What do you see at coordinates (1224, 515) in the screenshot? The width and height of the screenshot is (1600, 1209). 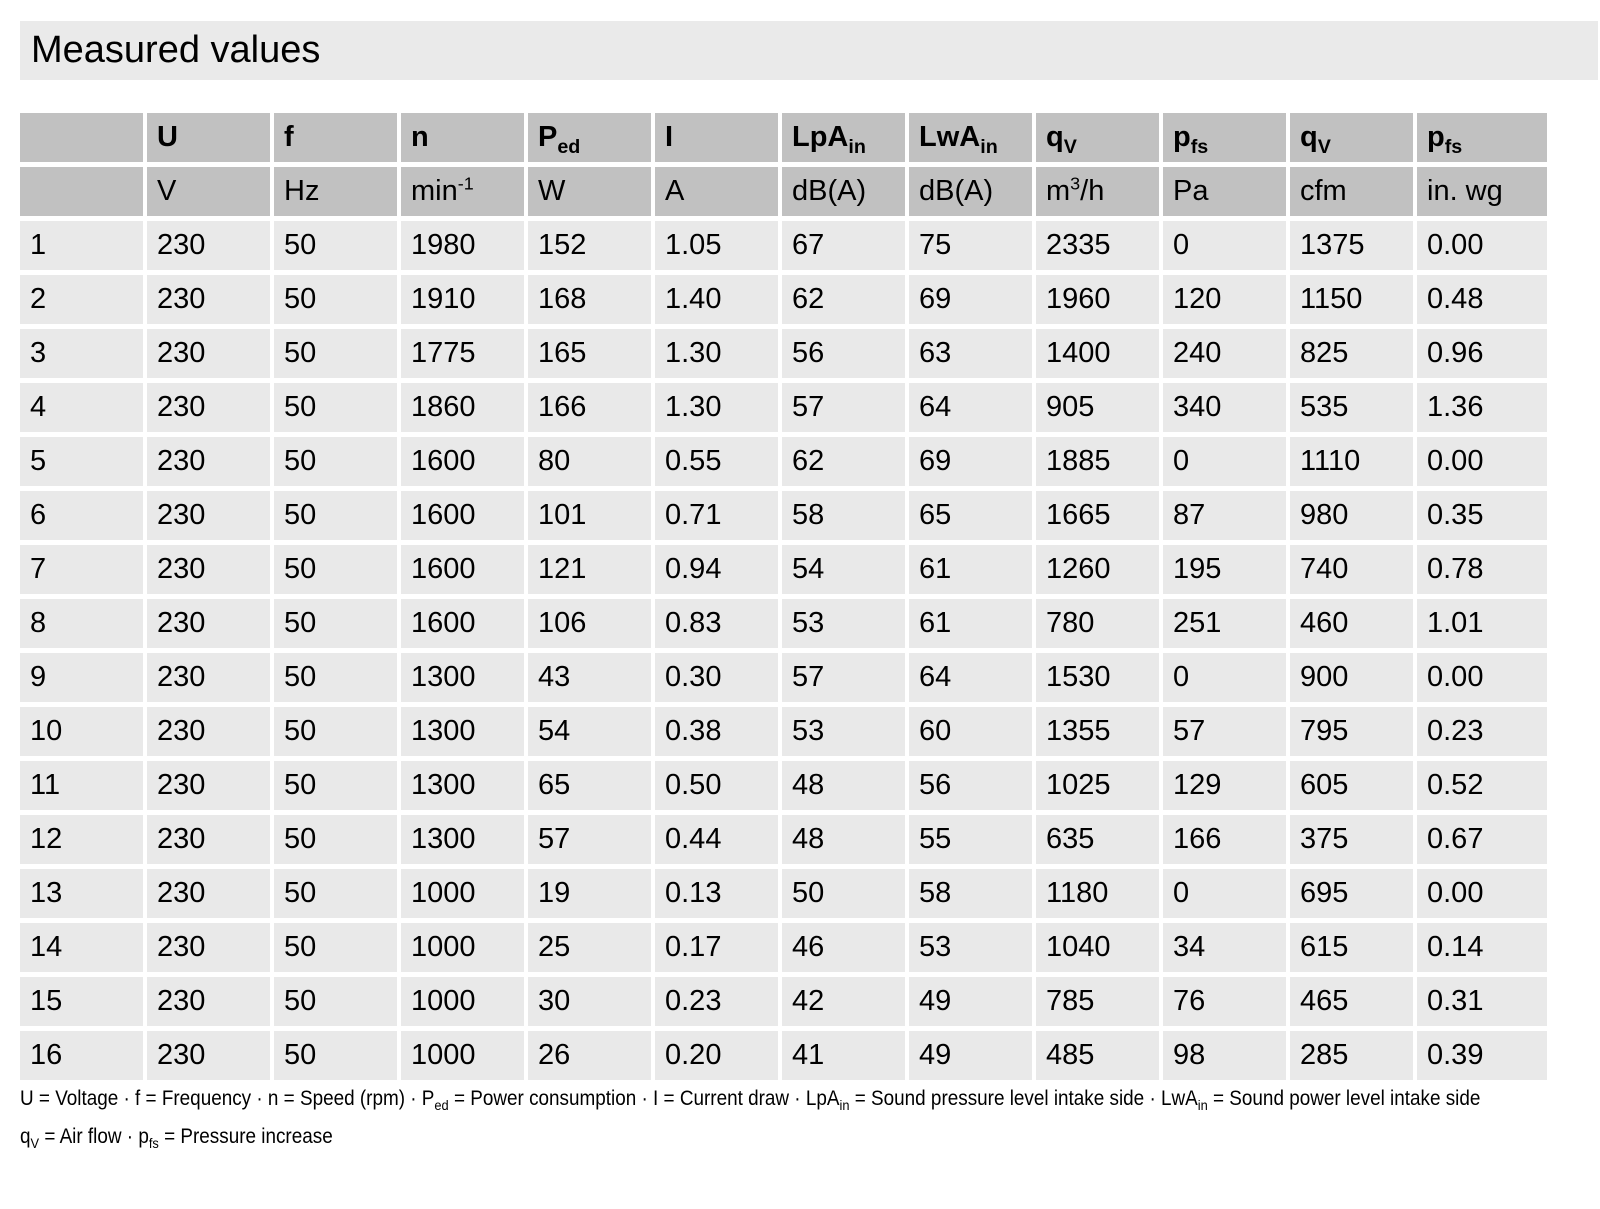 I see `table-cell: 87` at bounding box center [1224, 515].